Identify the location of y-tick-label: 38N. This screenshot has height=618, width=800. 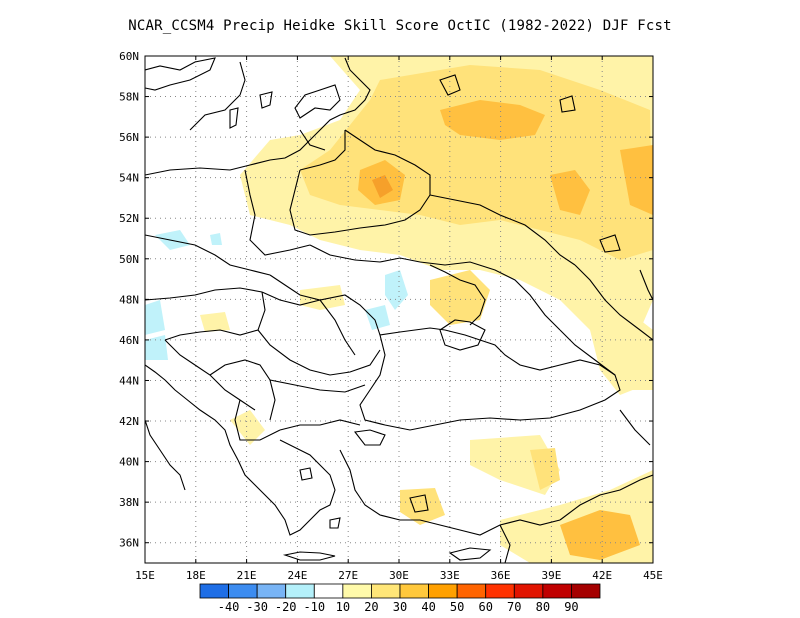
(129, 502).